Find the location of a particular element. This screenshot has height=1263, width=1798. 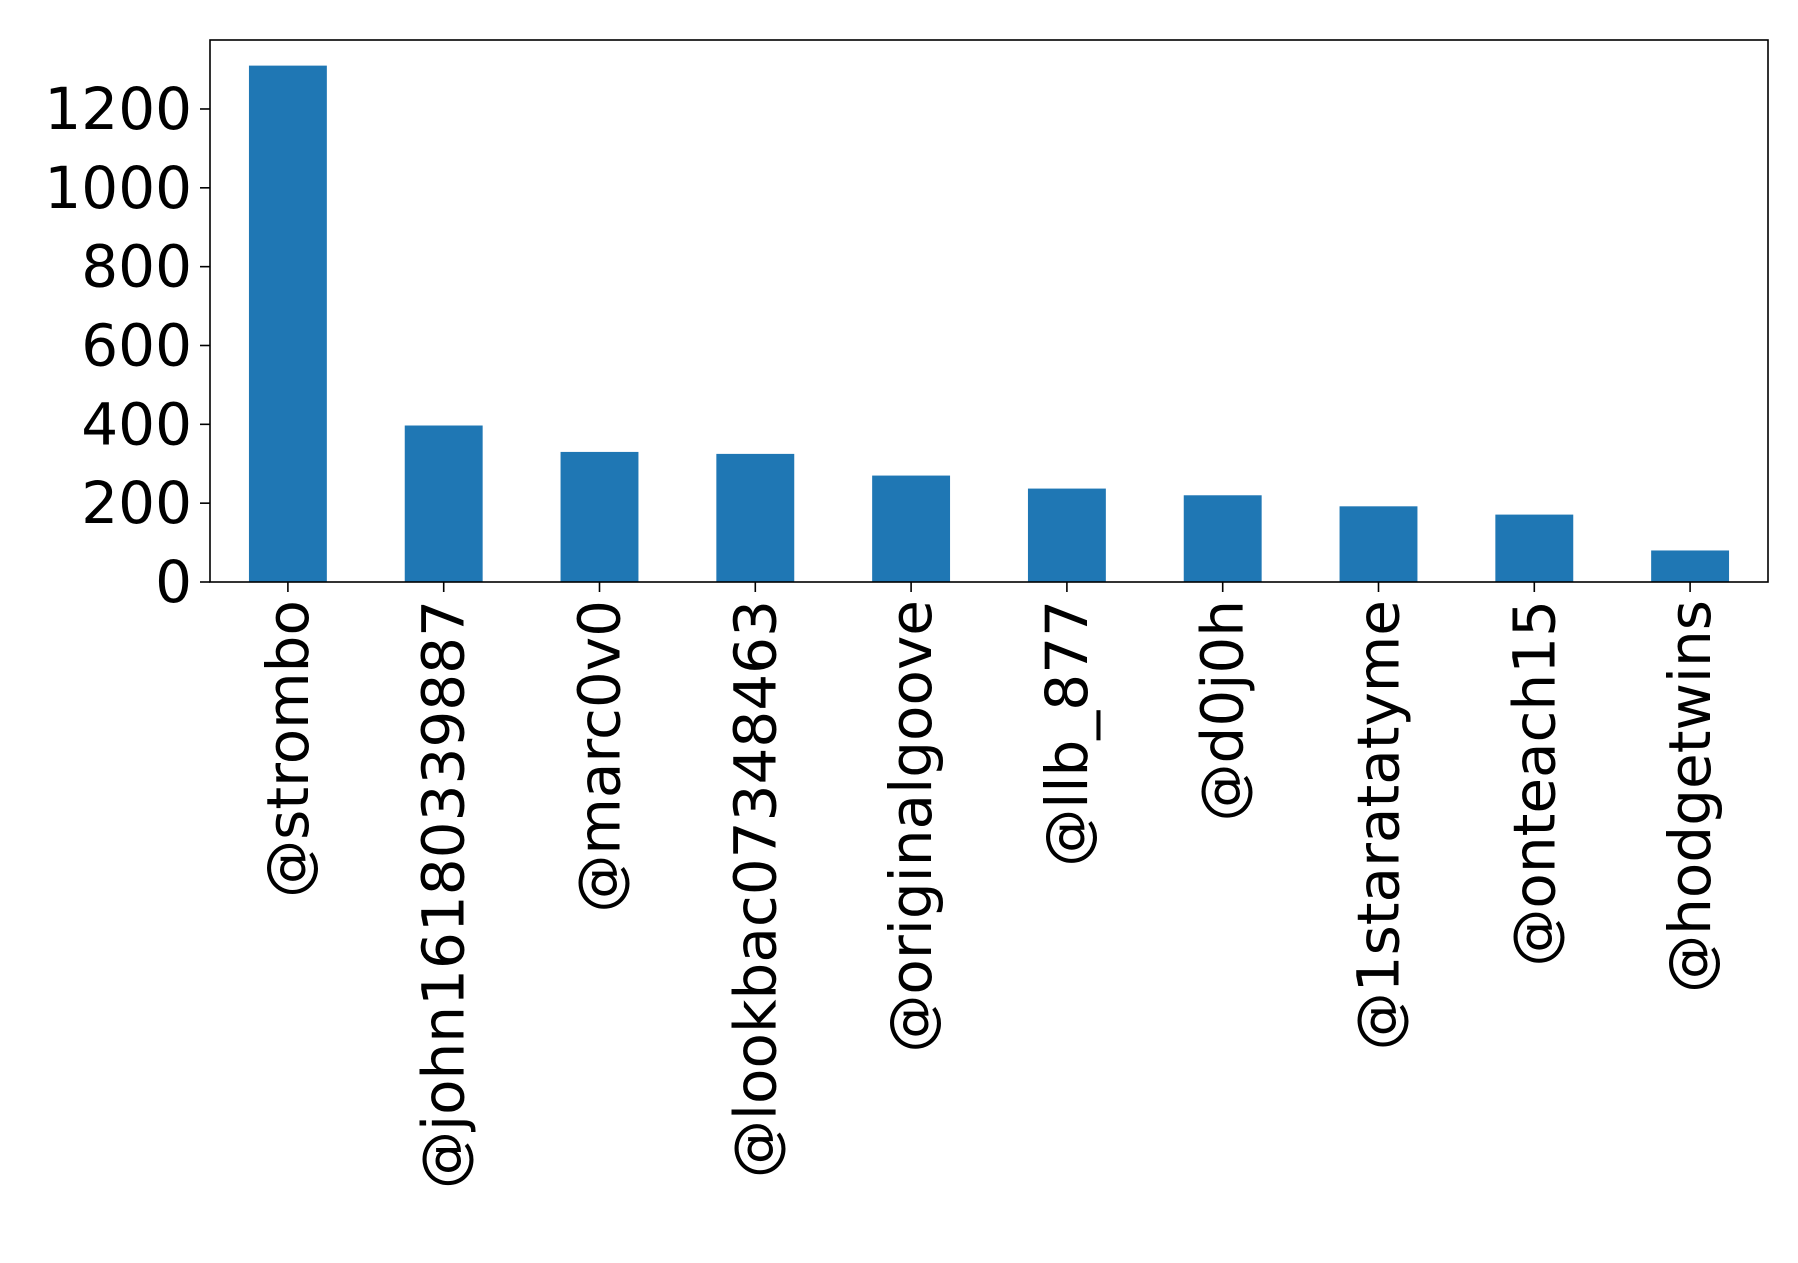

y-axis-ticks: 0 200 400 600 800 1000 1200 is located at coordinates (127, 345).